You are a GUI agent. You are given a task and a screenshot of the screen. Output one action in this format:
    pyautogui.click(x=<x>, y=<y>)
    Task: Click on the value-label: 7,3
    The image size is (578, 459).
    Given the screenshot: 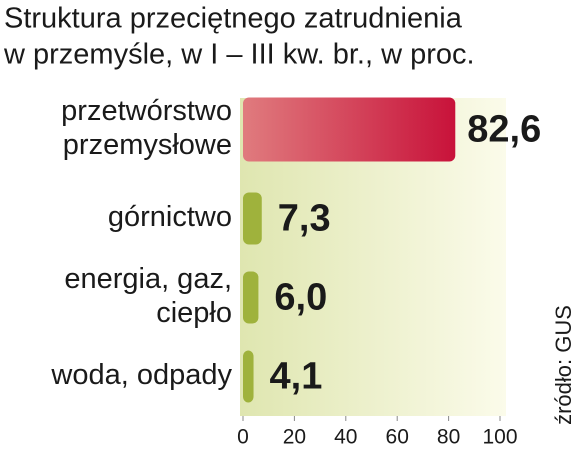 What is the action you would take?
    pyautogui.click(x=304, y=219)
    